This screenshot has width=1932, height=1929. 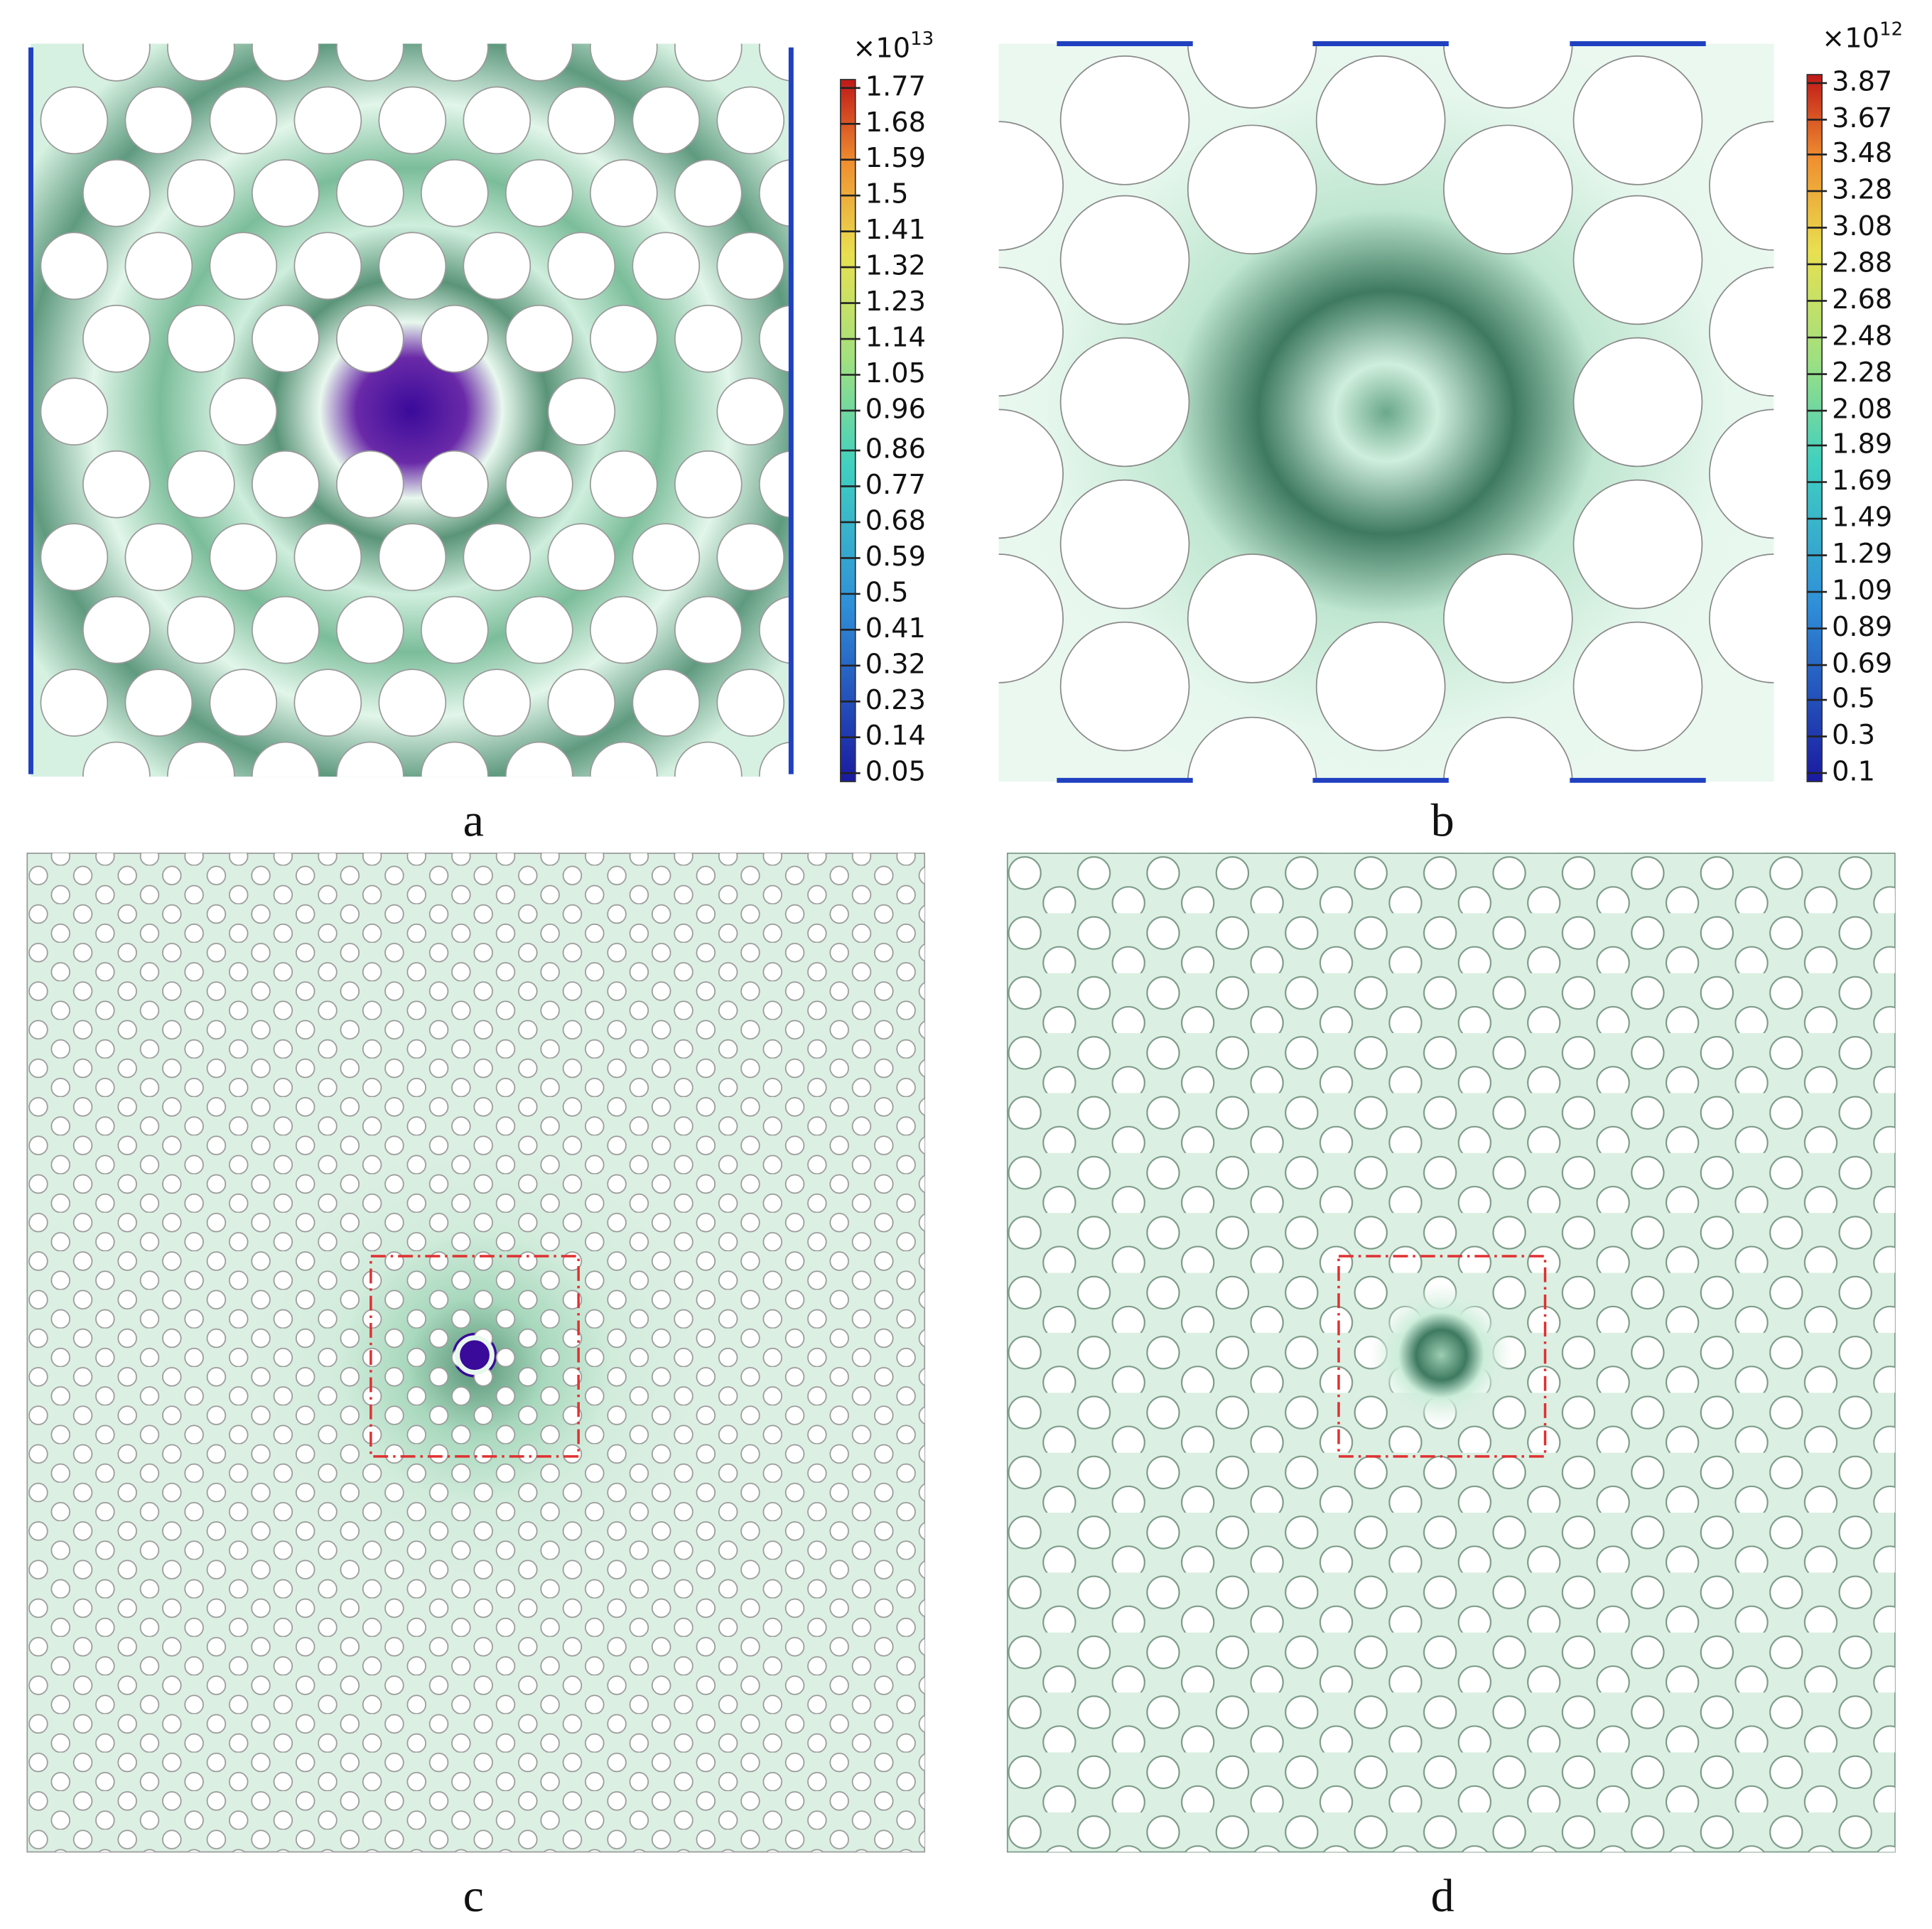 I want to click on multiplier: ×10, so click(x=1850, y=39).